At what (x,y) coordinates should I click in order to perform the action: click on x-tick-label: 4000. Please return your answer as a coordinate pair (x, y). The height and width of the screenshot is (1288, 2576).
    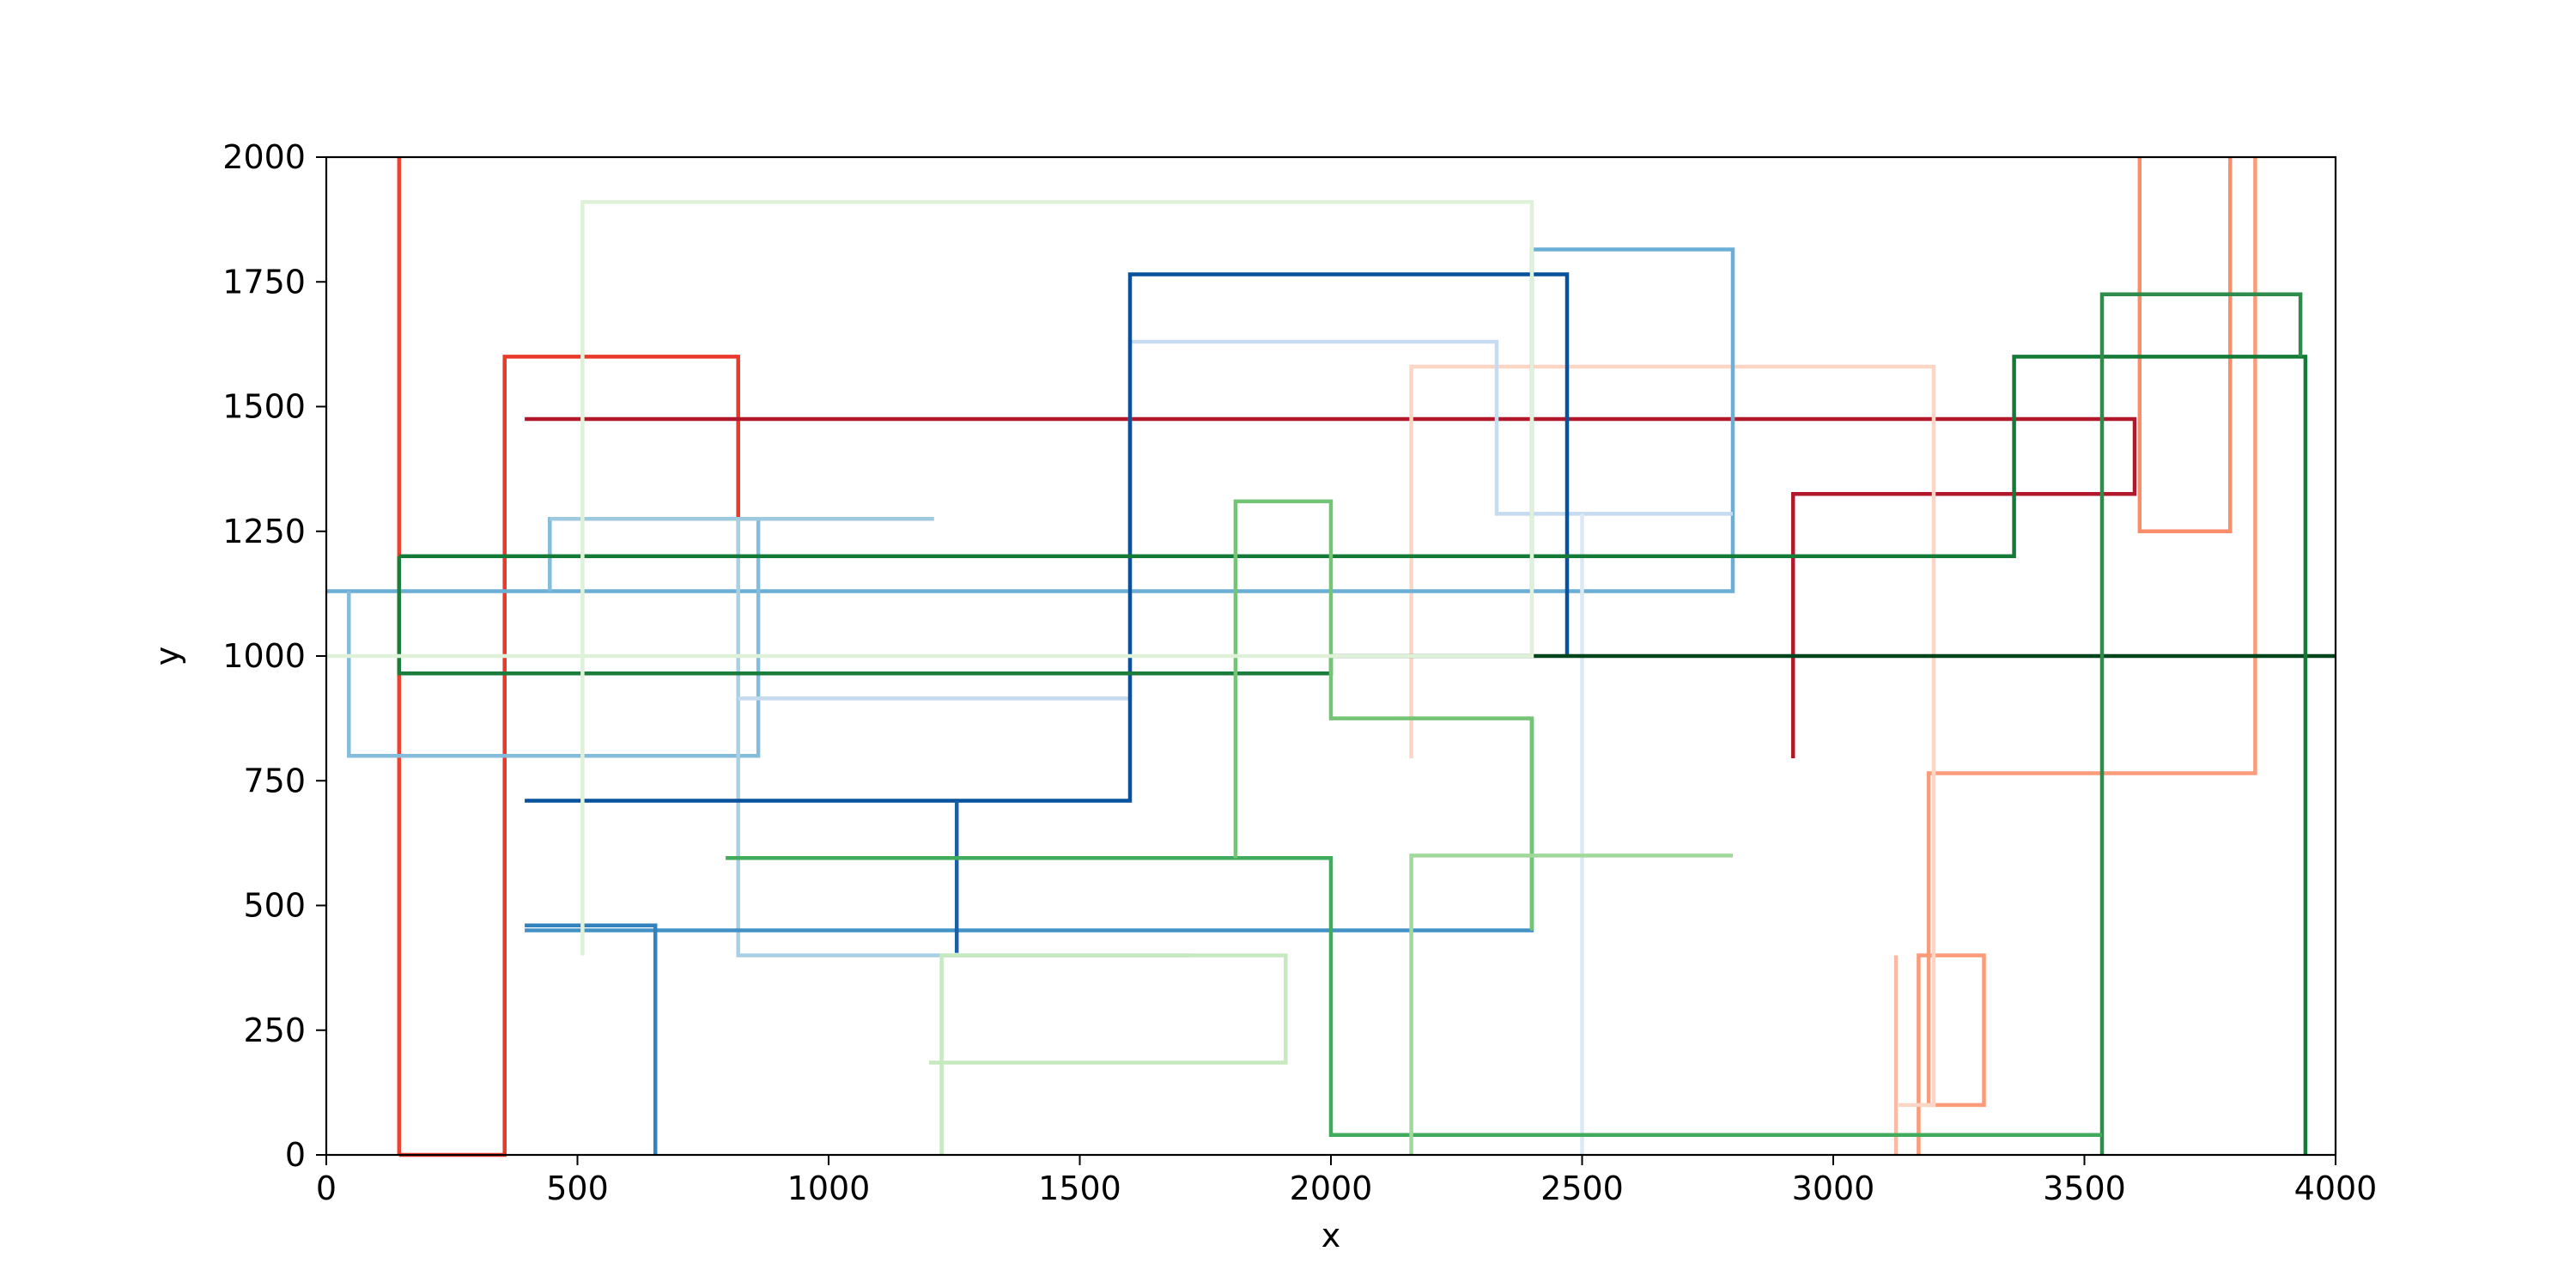
    Looking at the image, I should click on (2336, 1188).